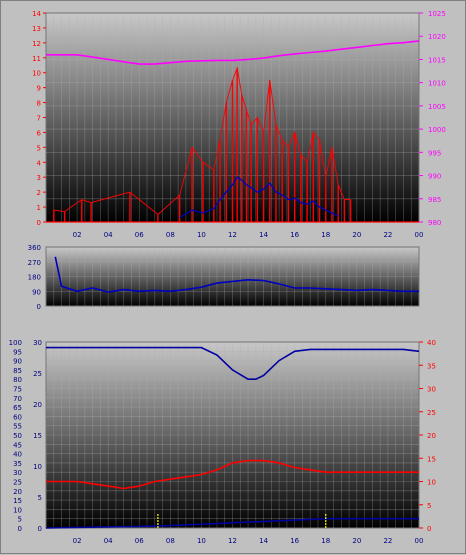  I want to click on y-tick-label: 1000, so click(437, 130).